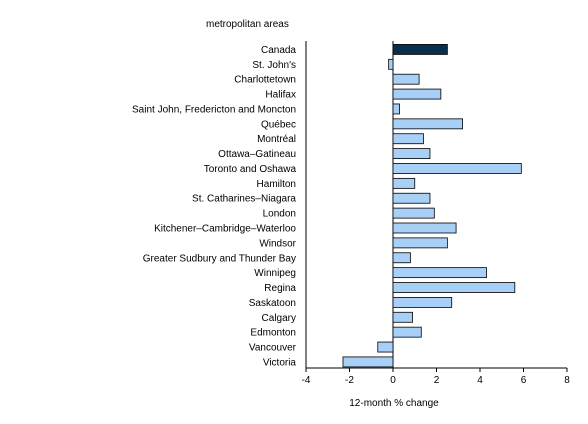  Describe the element at coordinates (279, 318) in the screenshot. I see `category-label: Calgary` at that location.